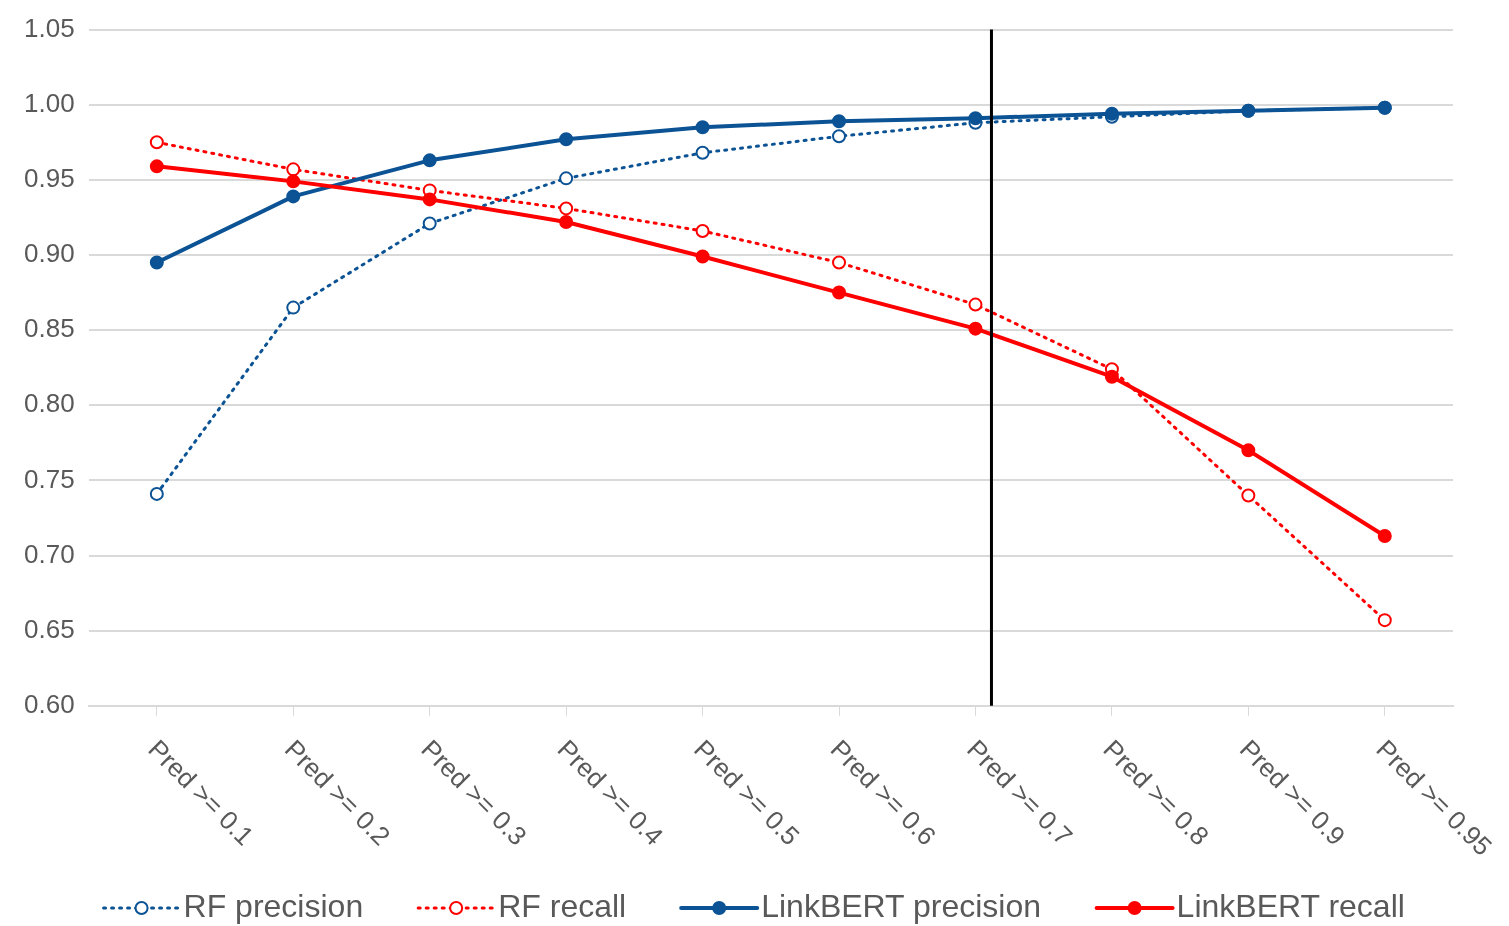 The height and width of the screenshot is (926, 1509). I want to click on y-tick-label: 0.85, so click(49, 328).